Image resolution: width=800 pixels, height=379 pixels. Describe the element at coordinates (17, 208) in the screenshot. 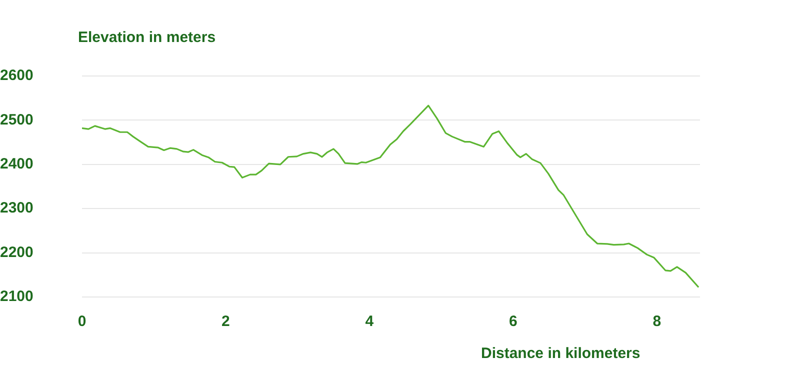

I see `y-tick-label: 2300` at that location.